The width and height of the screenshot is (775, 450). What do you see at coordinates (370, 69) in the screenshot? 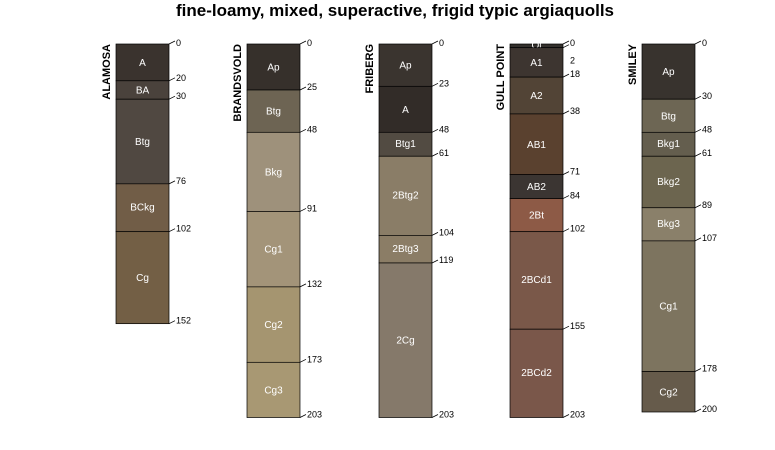
I see `profile-name: FRIBERG` at bounding box center [370, 69].